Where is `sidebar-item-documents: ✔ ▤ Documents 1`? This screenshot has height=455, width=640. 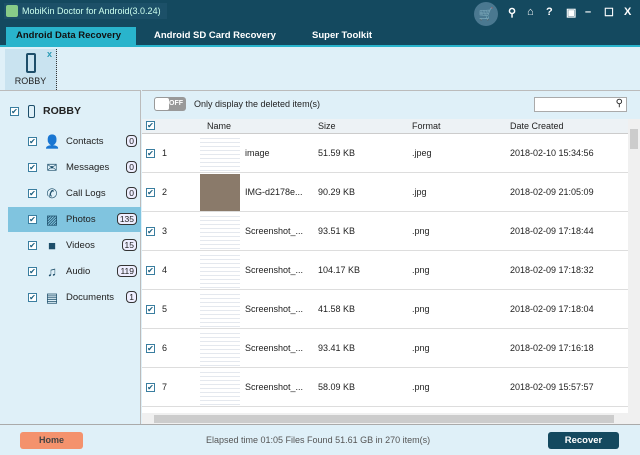
sidebar-item-documents: ✔ ▤ Documents 1 is located at coordinates (74, 297).